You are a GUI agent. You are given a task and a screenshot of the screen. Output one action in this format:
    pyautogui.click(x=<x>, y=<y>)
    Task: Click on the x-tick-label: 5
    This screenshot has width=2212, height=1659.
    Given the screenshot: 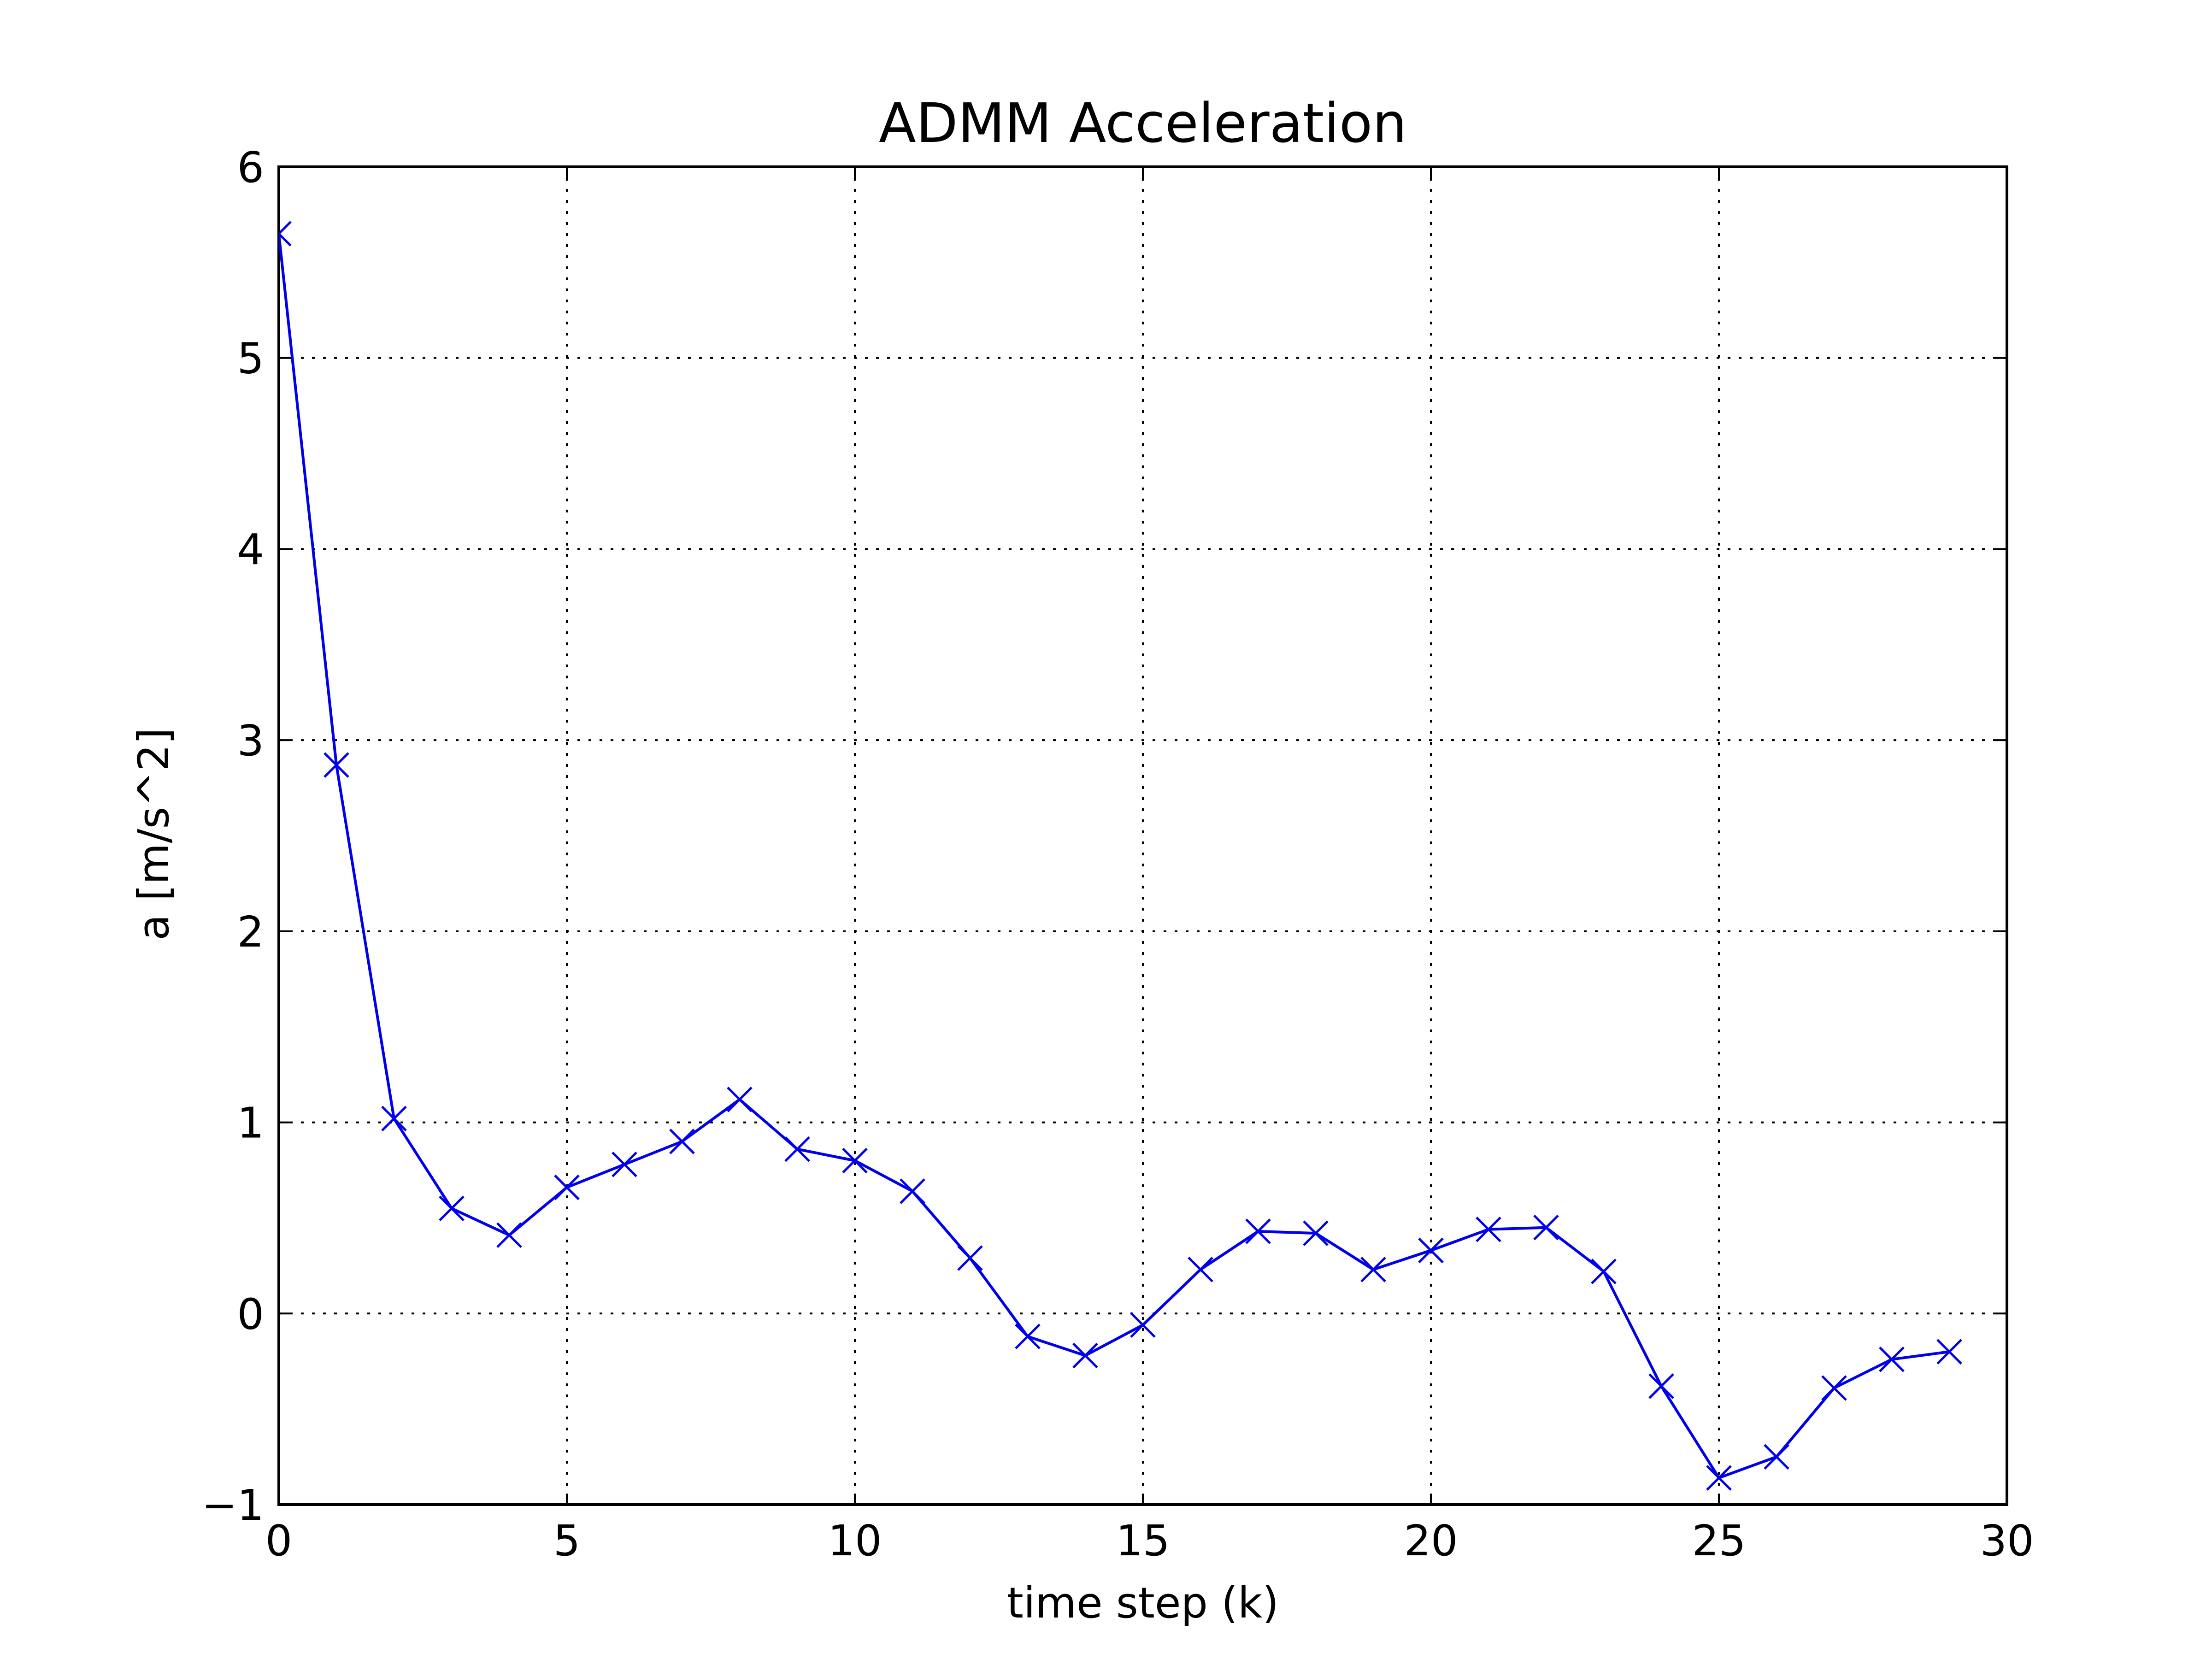 What is the action you would take?
    pyautogui.click(x=567, y=1540)
    